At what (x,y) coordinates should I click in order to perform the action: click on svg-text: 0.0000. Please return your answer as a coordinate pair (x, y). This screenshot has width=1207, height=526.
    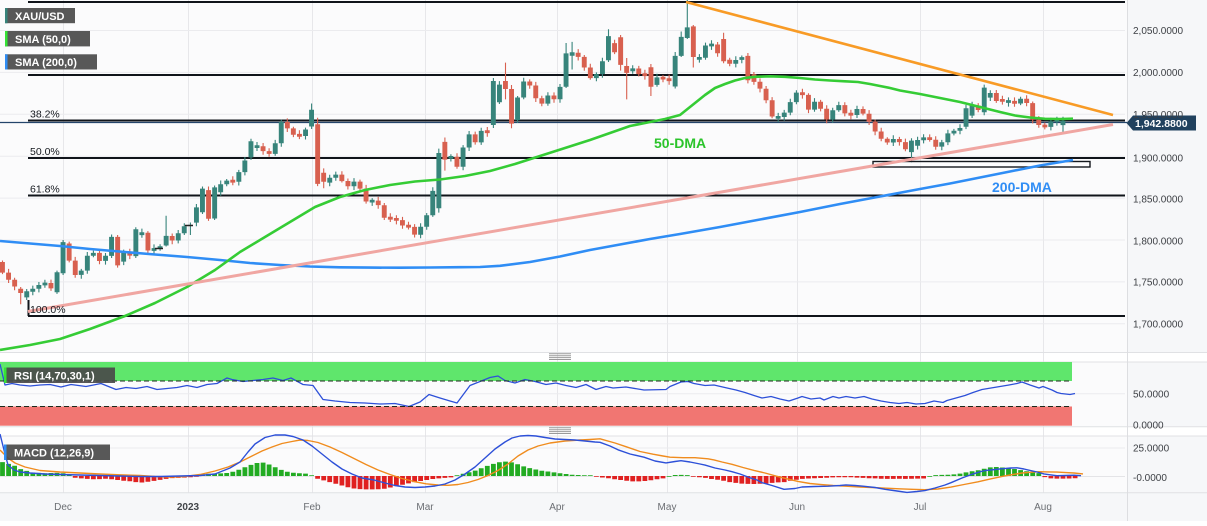
    Looking at the image, I should click on (1148, 426).